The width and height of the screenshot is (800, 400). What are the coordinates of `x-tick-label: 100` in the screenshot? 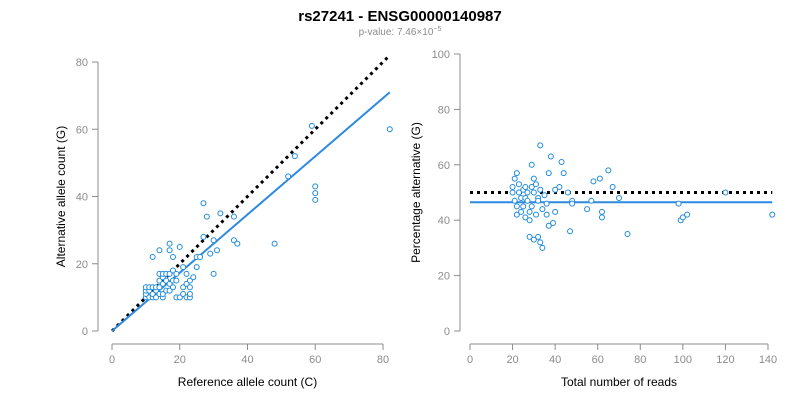 It's located at (683, 360).